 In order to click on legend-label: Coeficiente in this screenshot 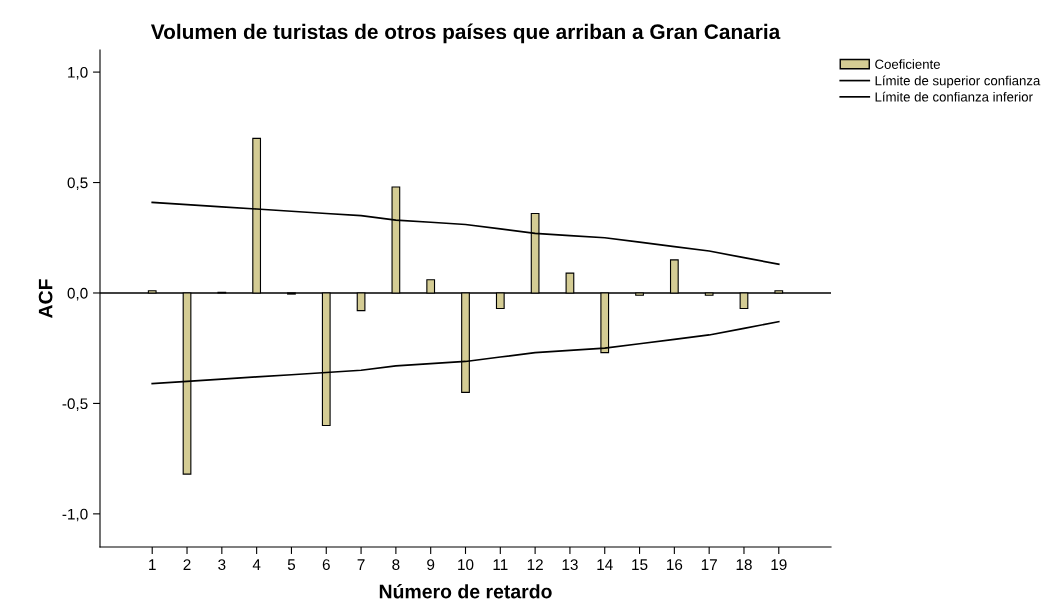, I will do `click(907, 64)`.